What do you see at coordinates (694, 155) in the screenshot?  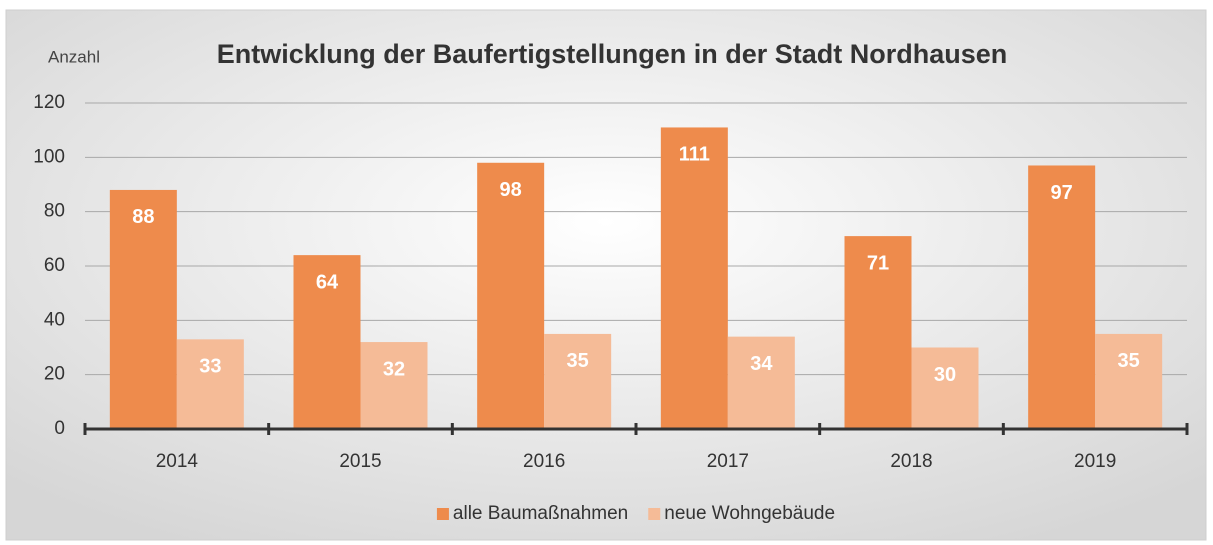 I see `data-label: 111` at bounding box center [694, 155].